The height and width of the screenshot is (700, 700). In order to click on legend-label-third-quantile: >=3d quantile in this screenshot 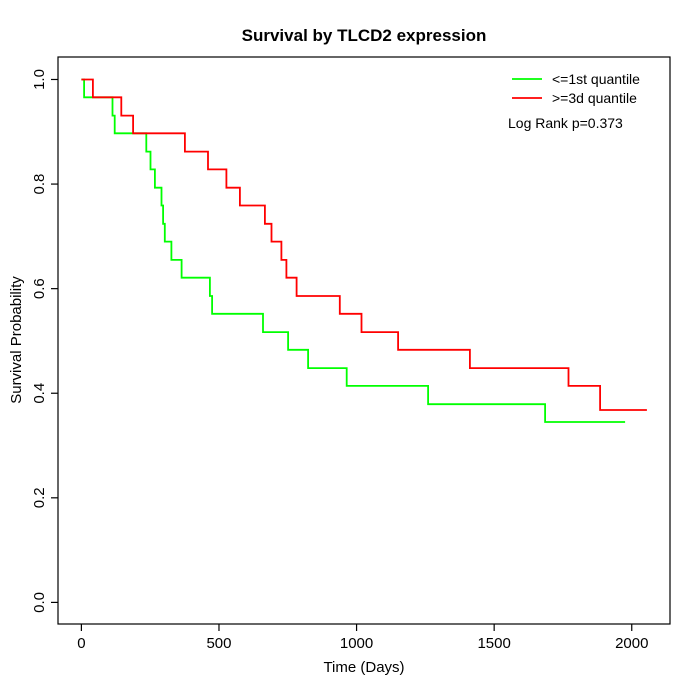, I will do `click(594, 98)`.